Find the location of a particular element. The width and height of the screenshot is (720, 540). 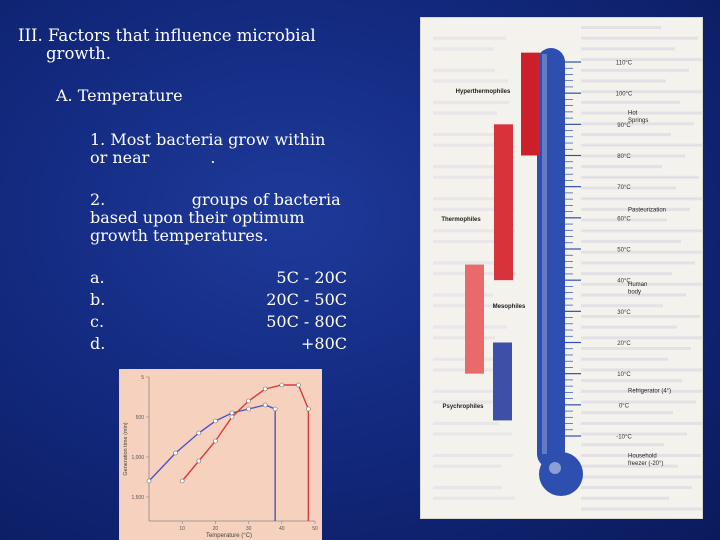

scale-label: 10°C is located at coordinates (624, 375).